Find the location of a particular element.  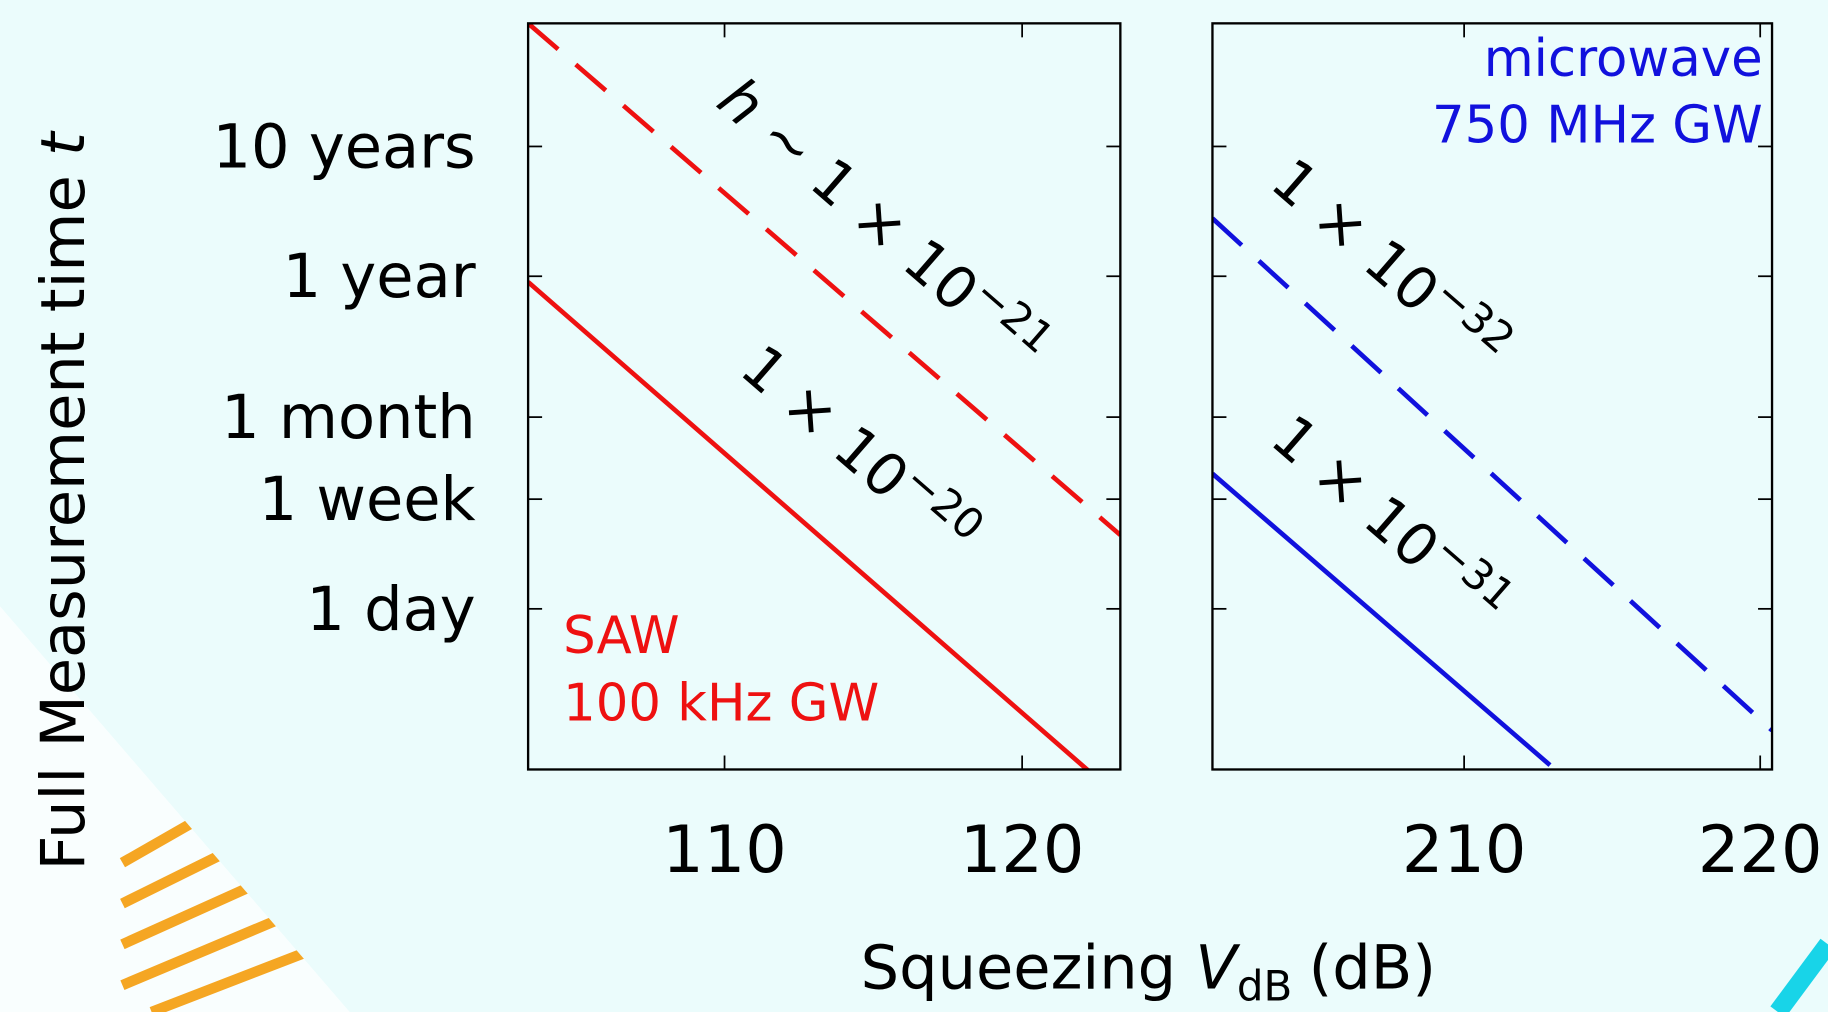

x-tick-label: 210 is located at coordinates (1464, 850).